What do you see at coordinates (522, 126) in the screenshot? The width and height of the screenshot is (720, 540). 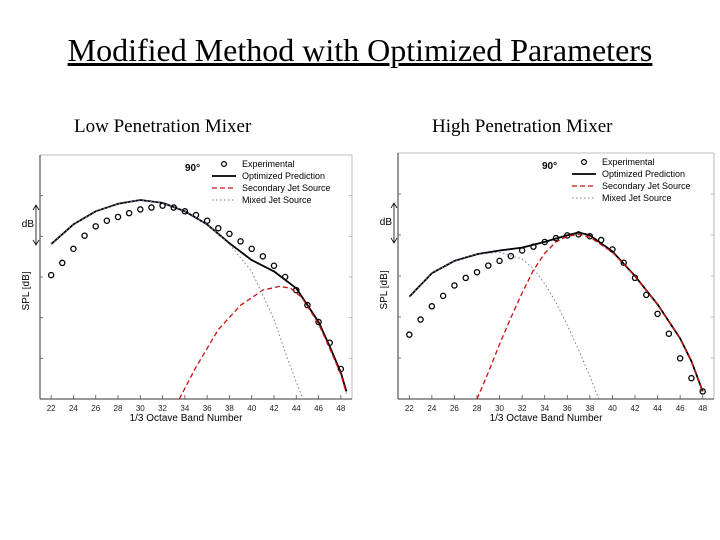 I see `high-penetration-panel-title: High Penetration Mixer` at bounding box center [522, 126].